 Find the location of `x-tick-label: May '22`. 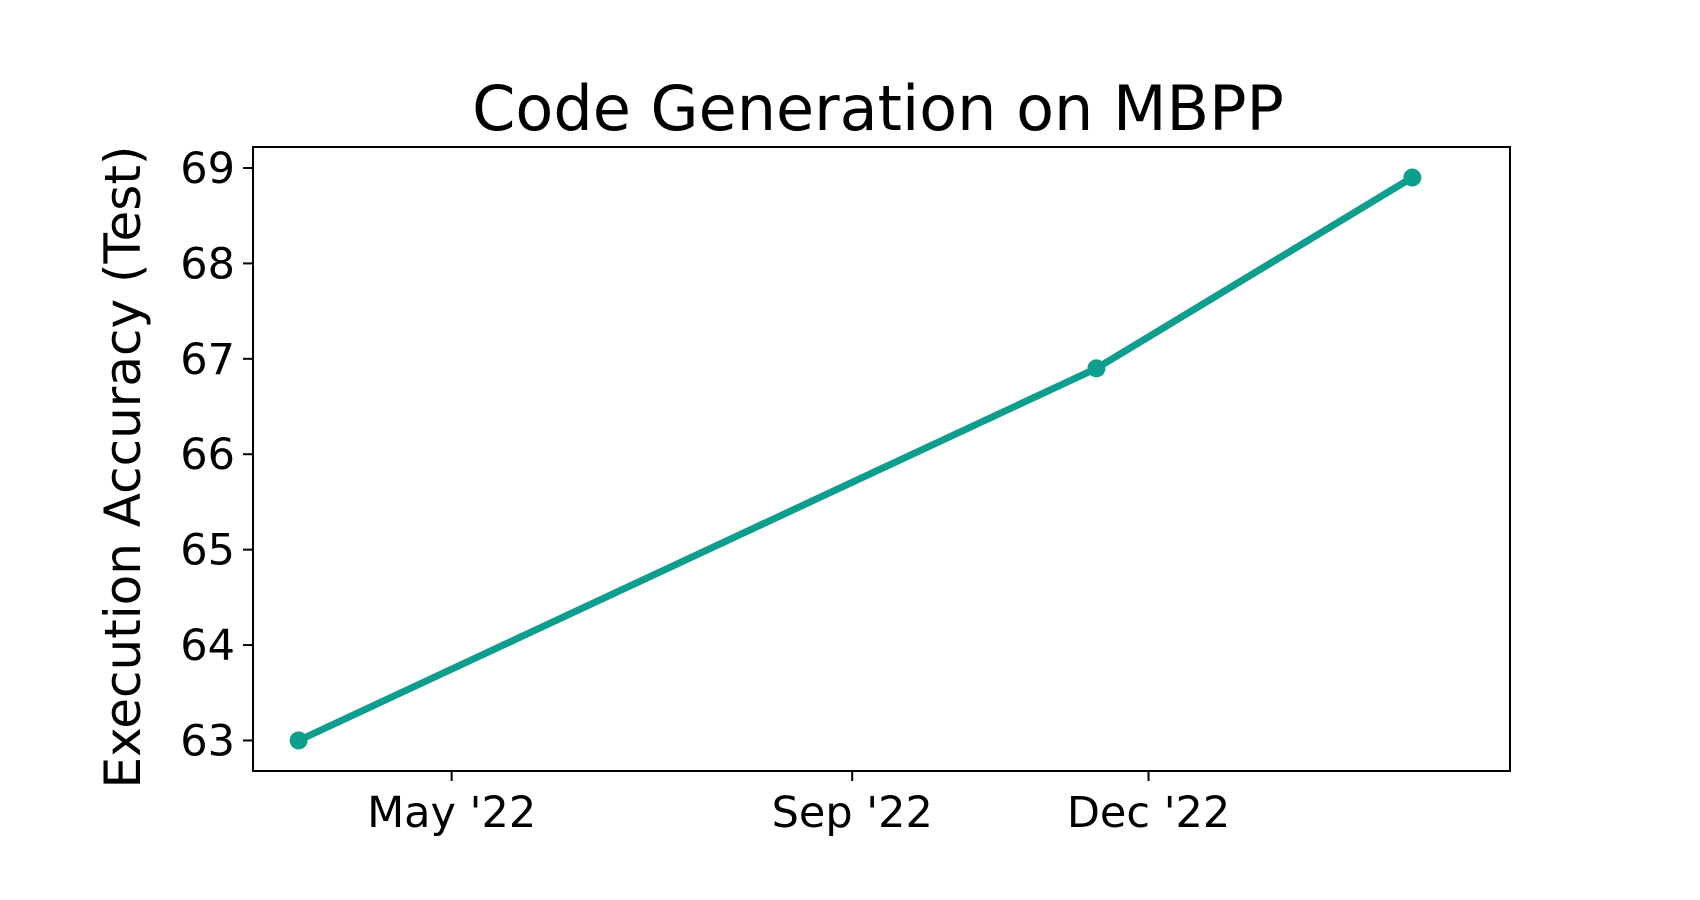

x-tick-label: May '22 is located at coordinates (451, 813).